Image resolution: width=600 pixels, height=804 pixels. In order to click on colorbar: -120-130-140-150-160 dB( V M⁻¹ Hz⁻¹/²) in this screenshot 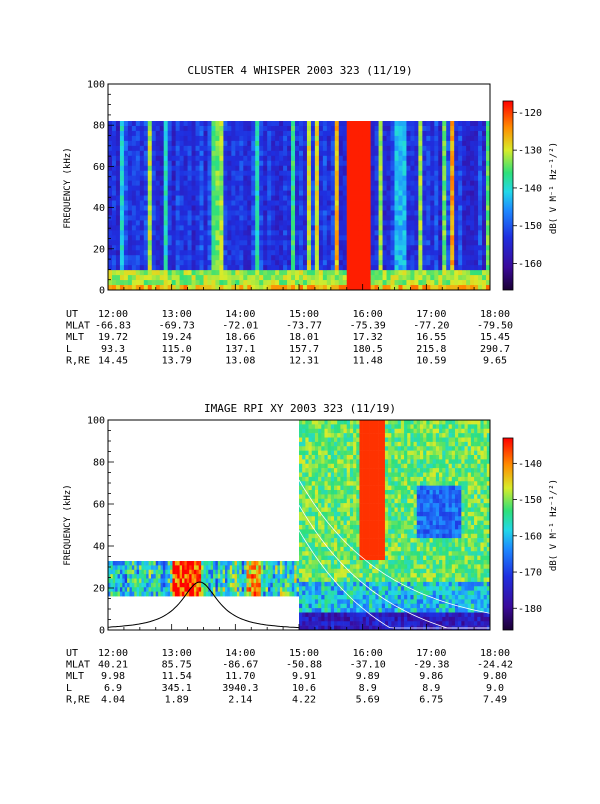, I will do `click(531, 195)`.